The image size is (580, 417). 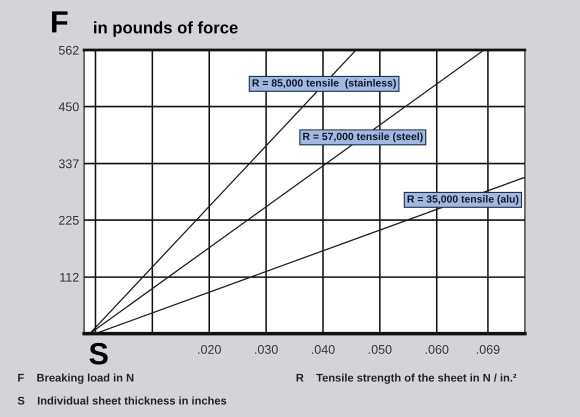 What do you see at coordinates (463, 200) in the screenshot?
I see `annotation: R = 35,000 tensile (alu)` at bounding box center [463, 200].